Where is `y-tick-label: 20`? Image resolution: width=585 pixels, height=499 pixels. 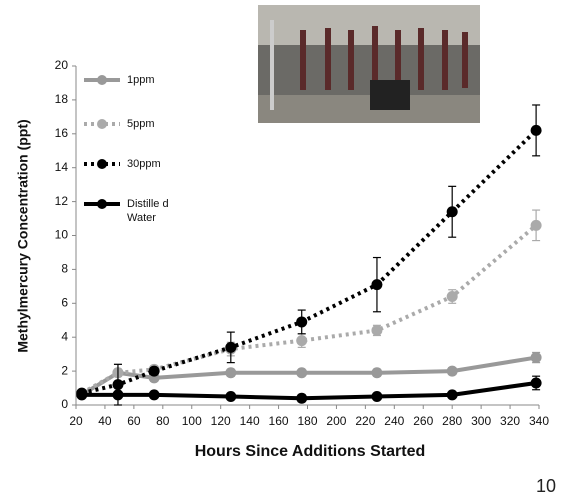
y-tick-label: 20 is located at coordinates (62, 65).